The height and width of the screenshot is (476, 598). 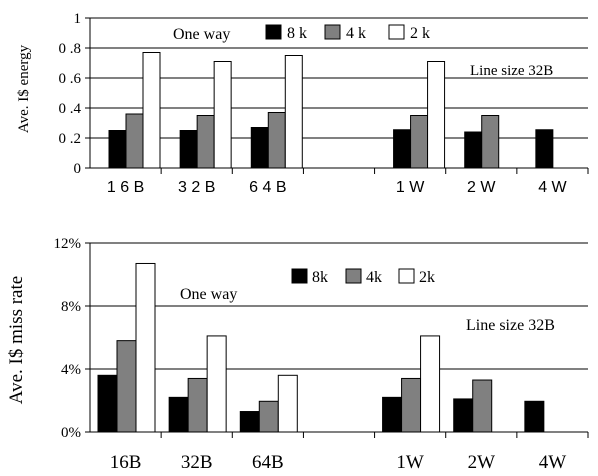 I want to click on y-tick-label: 1, so click(x=78, y=19).